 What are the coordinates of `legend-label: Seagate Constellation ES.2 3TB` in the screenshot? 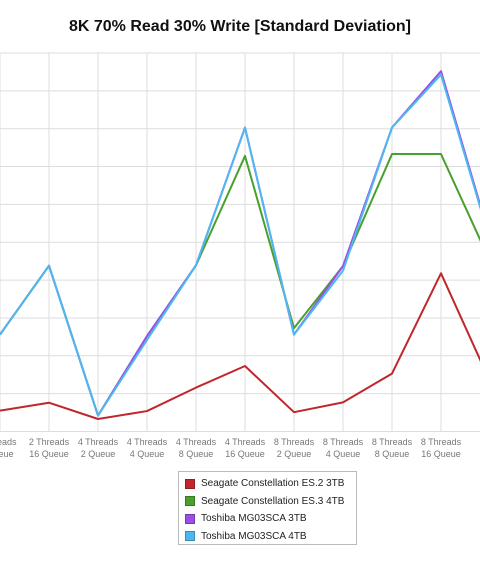 It's located at (273, 484).